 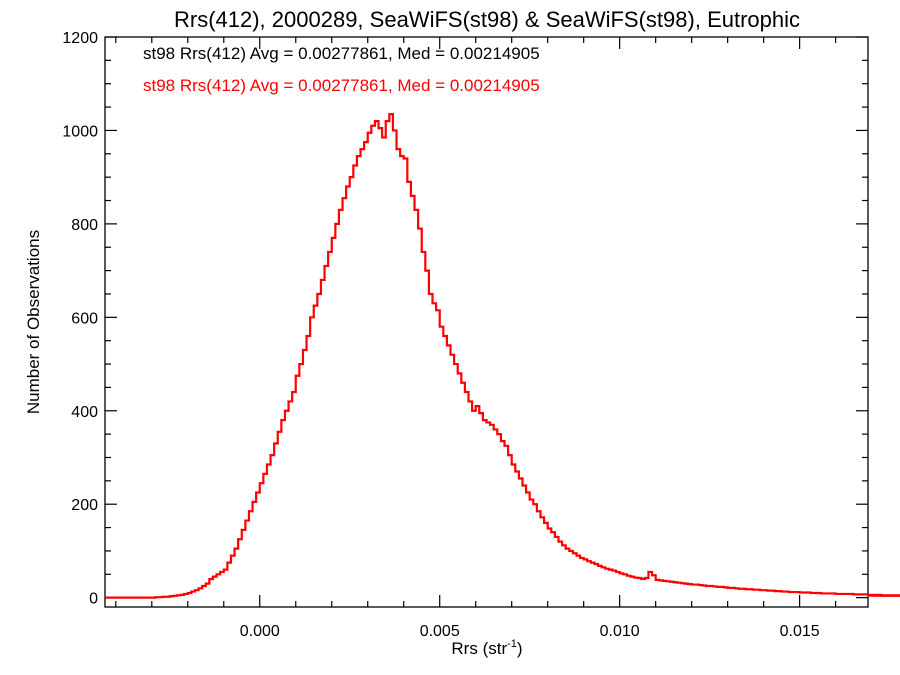 I want to click on x-tick-label: 0.010, so click(x=620, y=631).